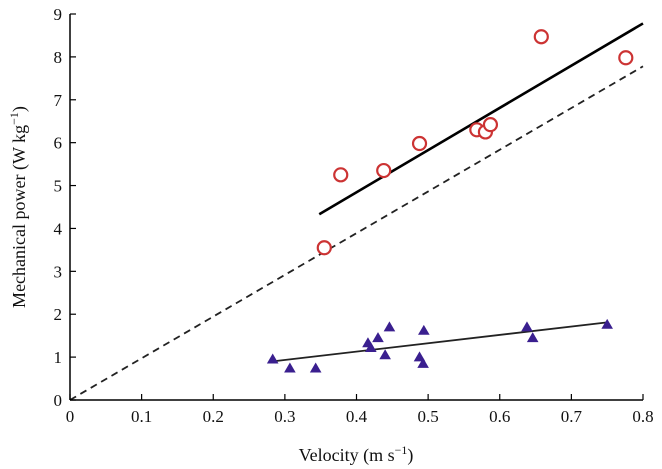 The width and height of the screenshot is (662, 469). Describe the element at coordinates (58, 186) in the screenshot. I see `y-tick-label: 5` at that location.